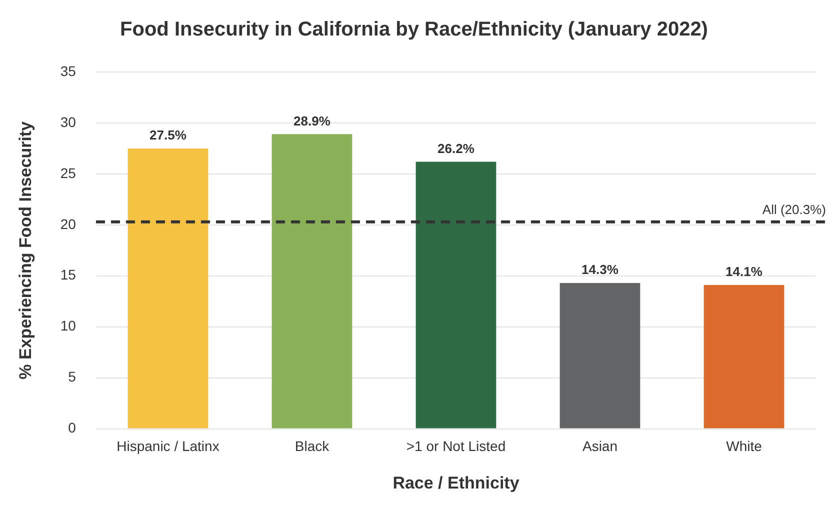 Image resolution: width=838 pixels, height=506 pixels. What do you see at coordinates (312, 120) in the screenshot?
I see `data-label: 28.9%` at bounding box center [312, 120].